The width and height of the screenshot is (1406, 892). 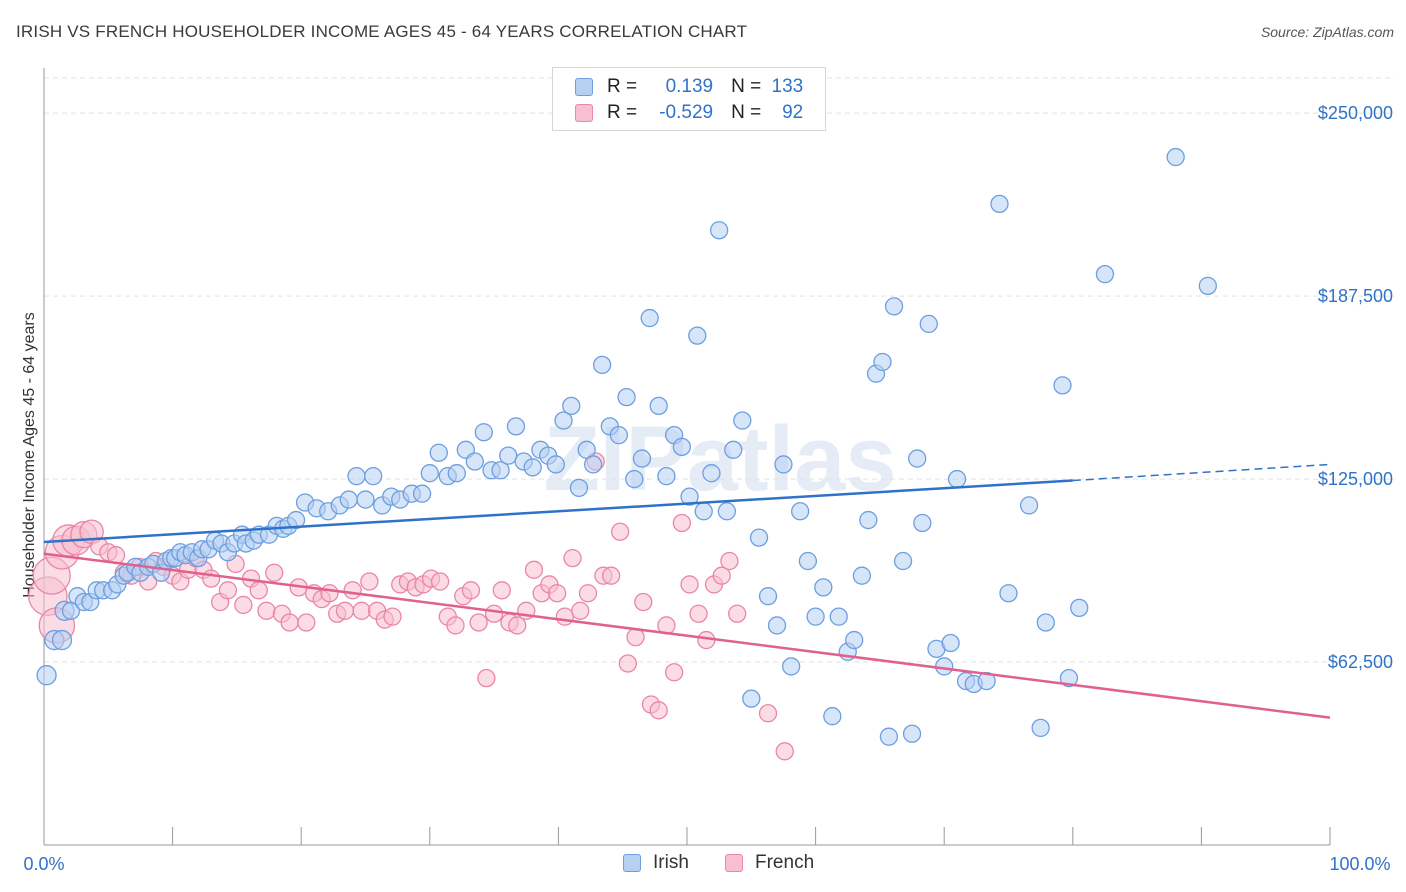 What do you see at coordinates (1360, 662) in the screenshot?
I see `y-tick-label: $62,500` at bounding box center [1360, 662].